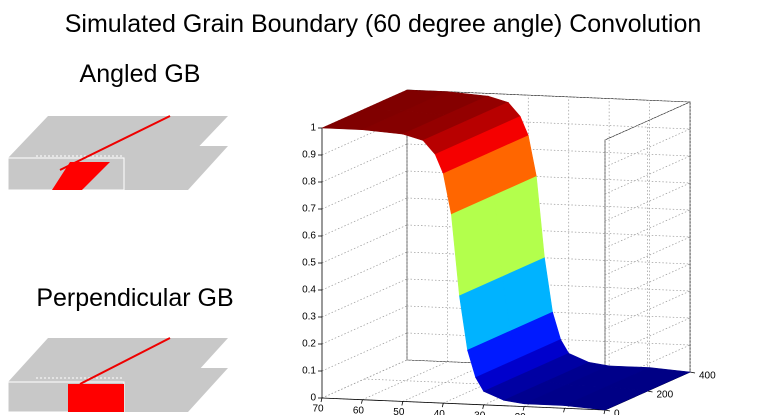 The height and width of the screenshot is (420, 766). What do you see at coordinates (309, 236) in the screenshot?
I see `z-tick-label: 0.6` at bounding box center [309, 236].